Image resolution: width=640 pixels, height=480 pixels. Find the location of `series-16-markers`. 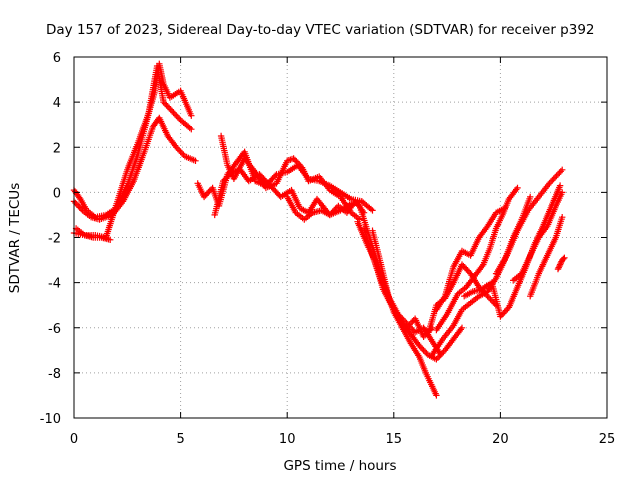

series-16-markers is located at coordinates (462, 299).